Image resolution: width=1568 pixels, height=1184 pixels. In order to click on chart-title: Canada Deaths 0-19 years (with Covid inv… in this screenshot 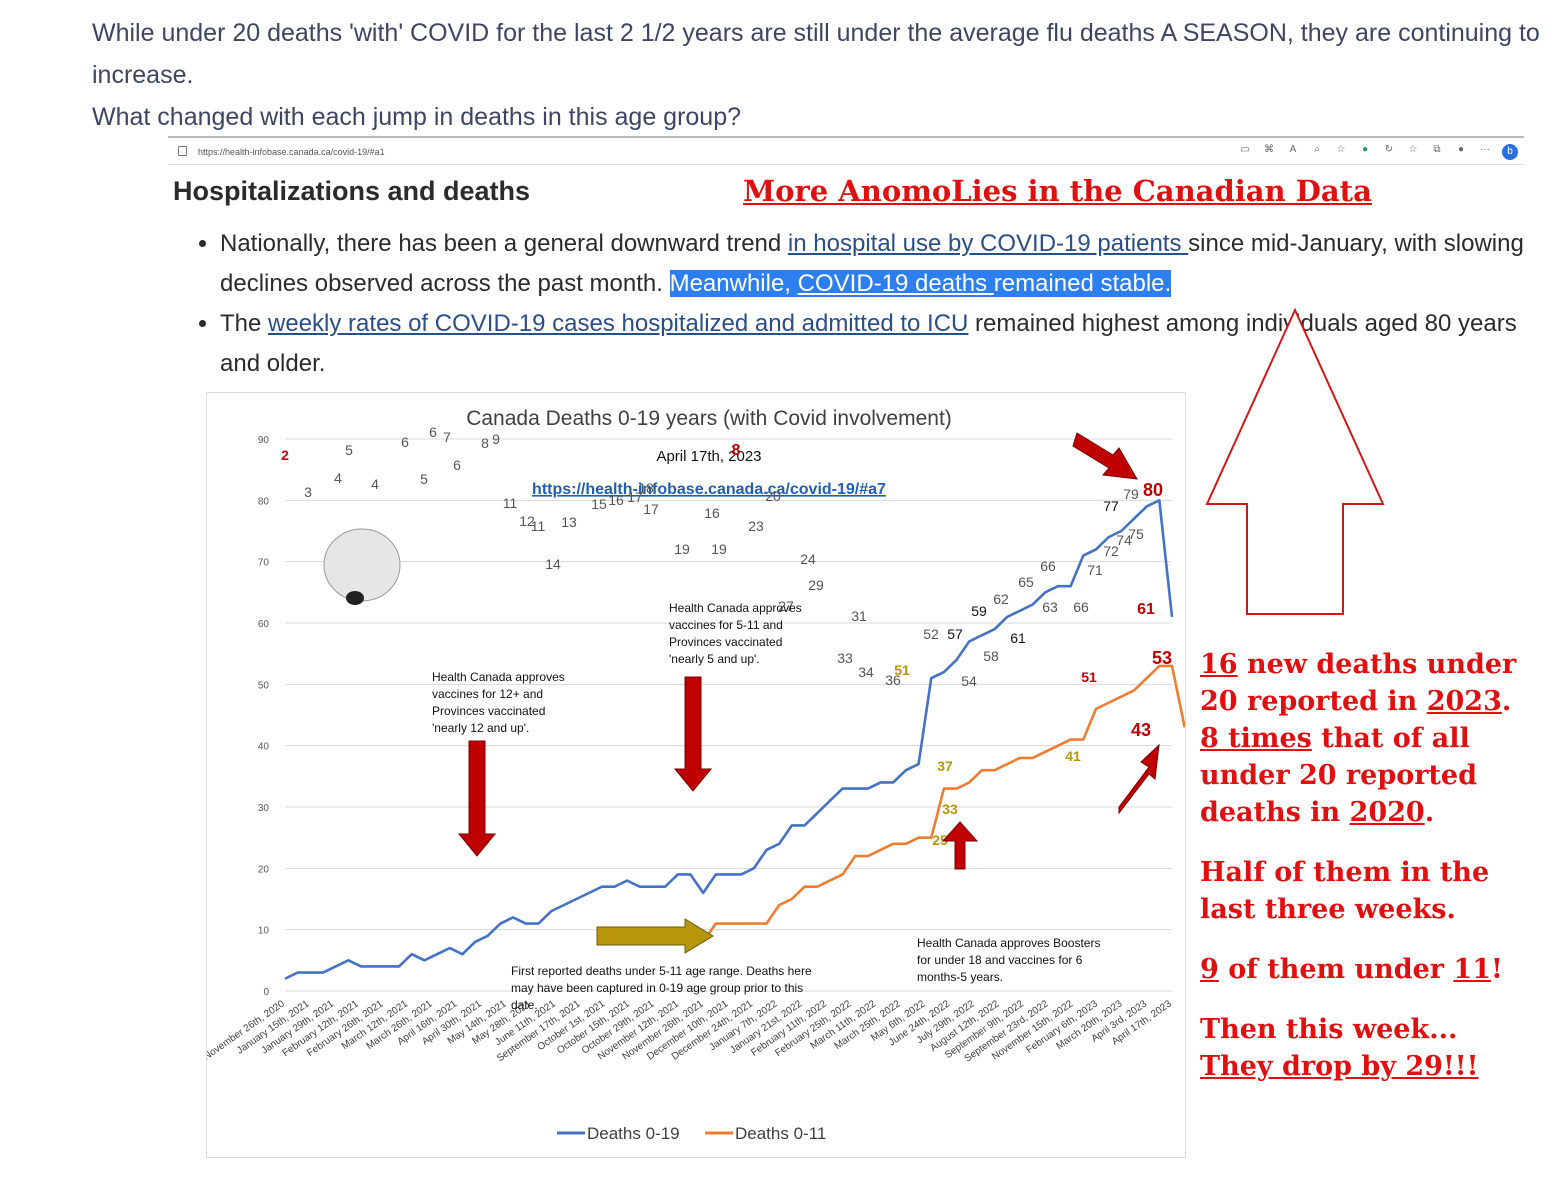, I will do `click(709, 418)`.